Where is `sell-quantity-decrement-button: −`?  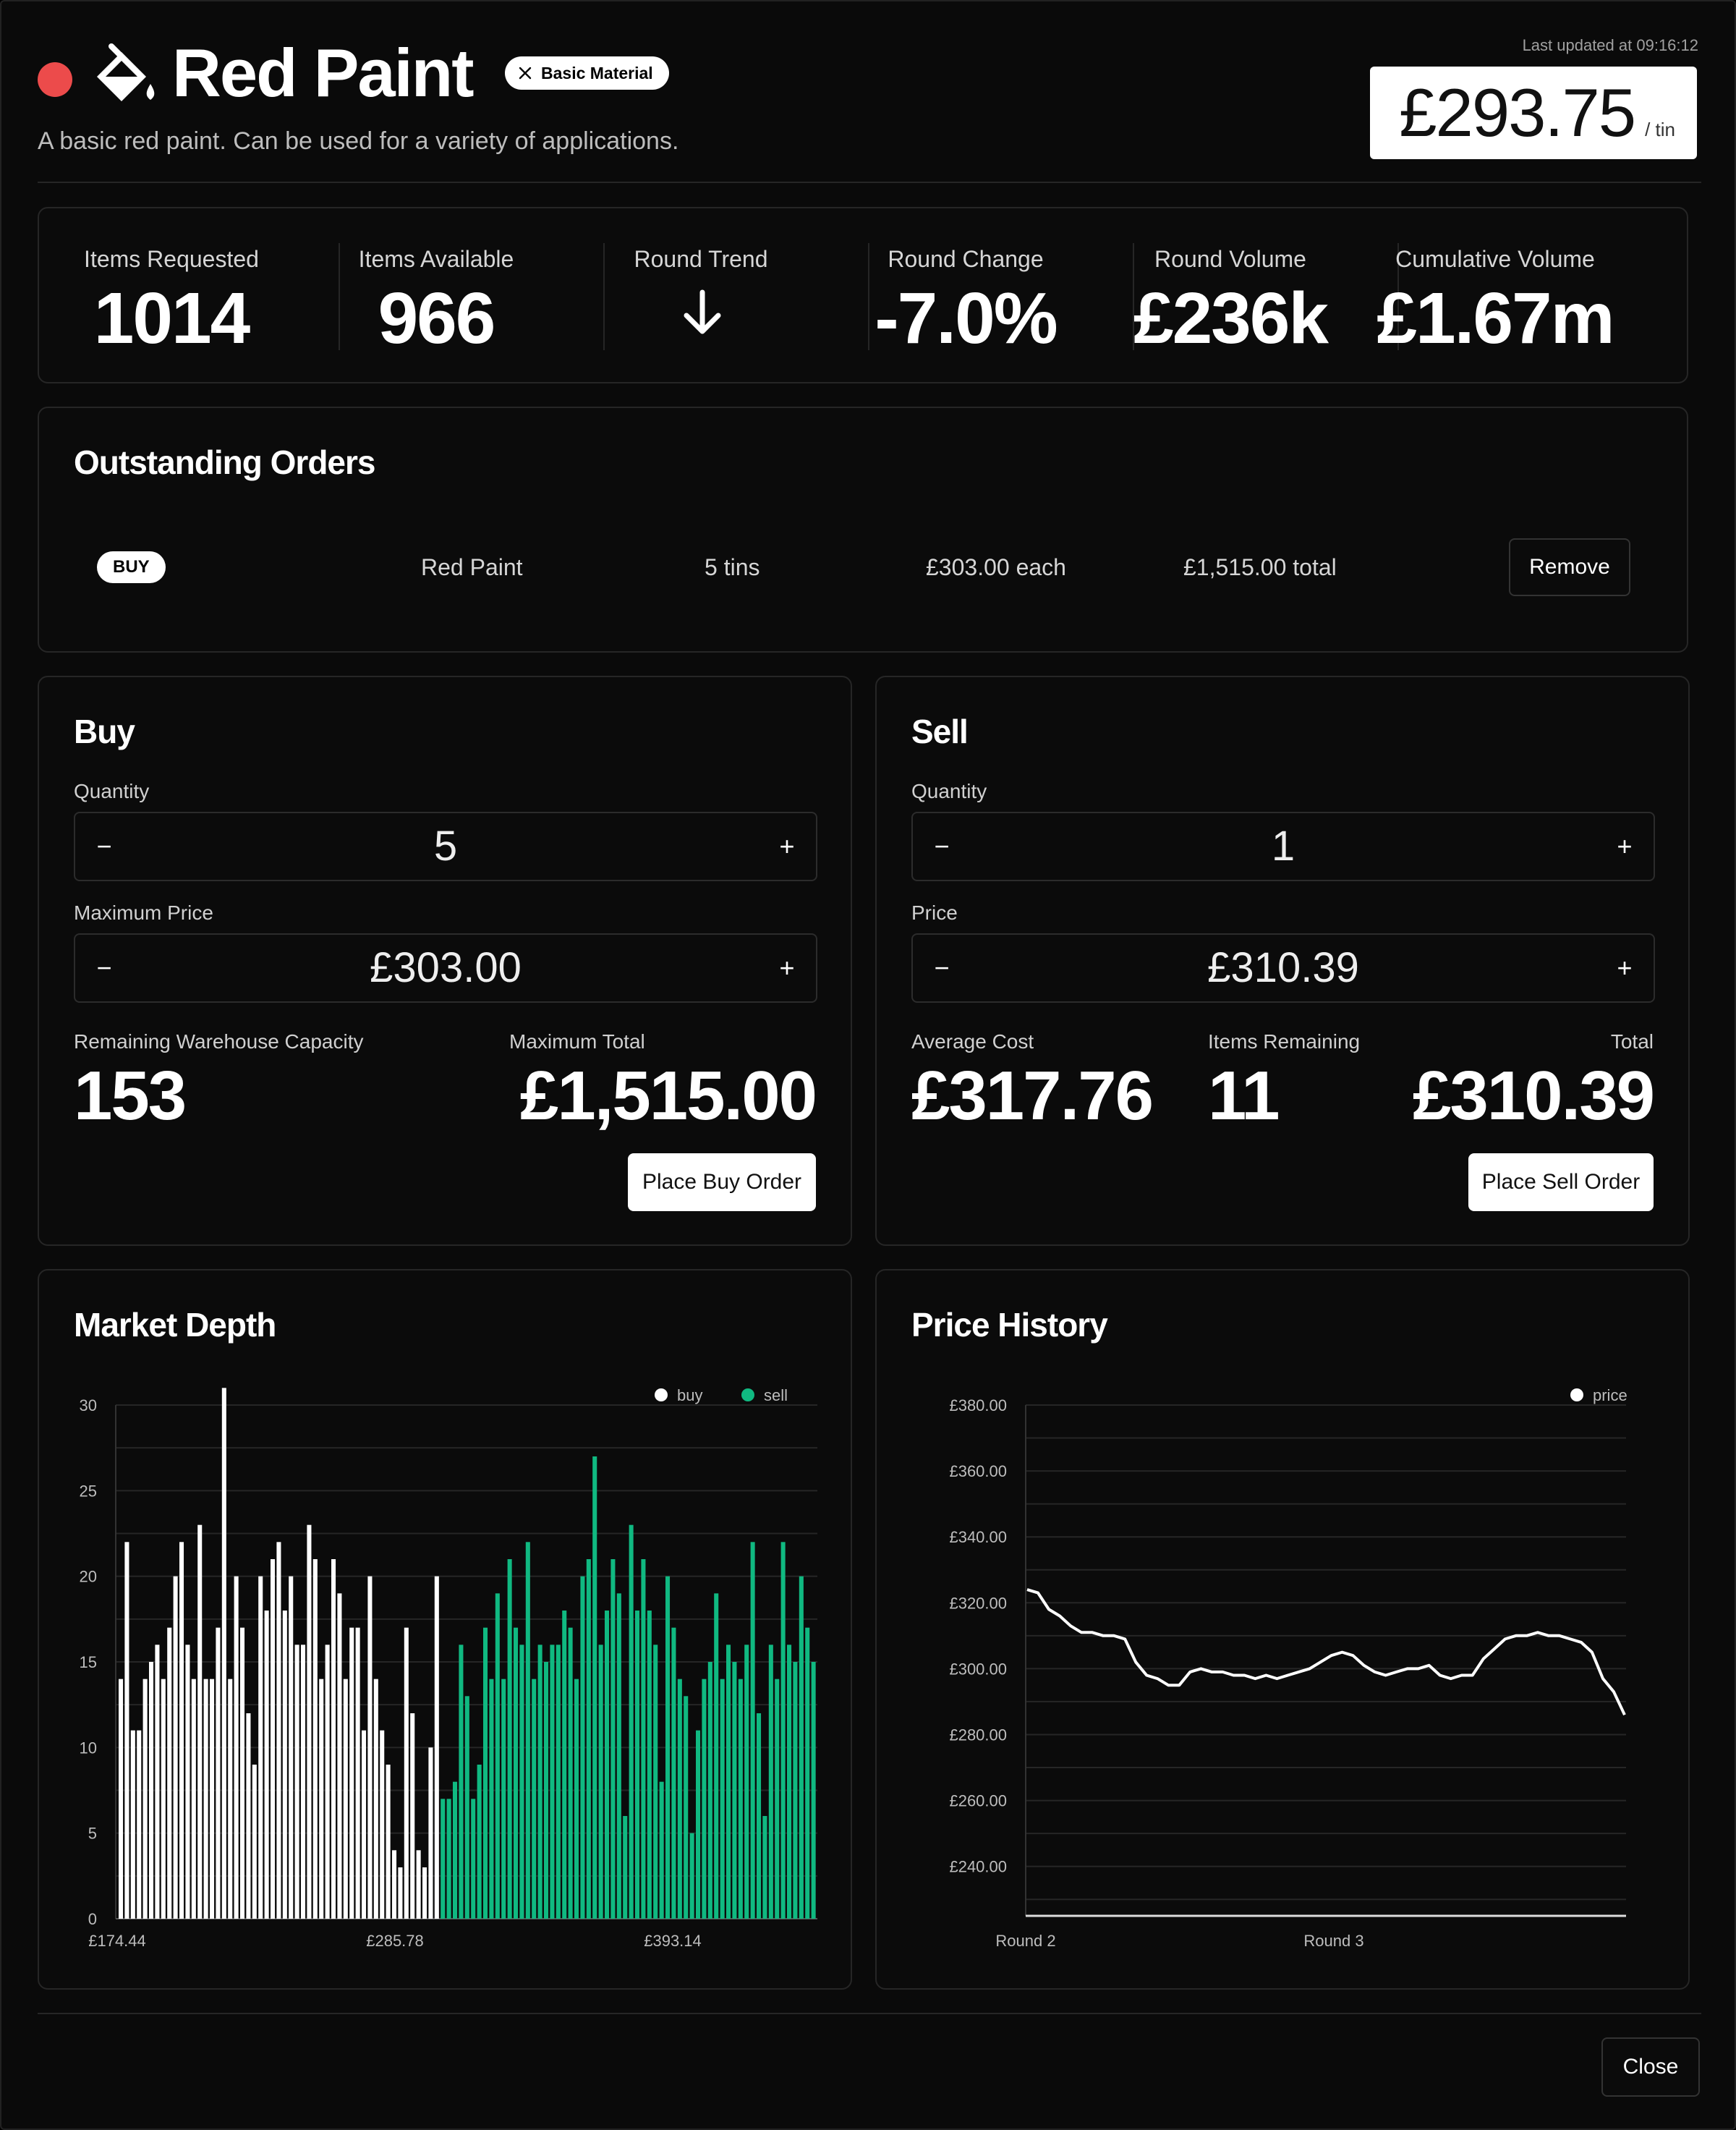
sell-quantity-decrement-button: − is located at coordinates (942, 846).